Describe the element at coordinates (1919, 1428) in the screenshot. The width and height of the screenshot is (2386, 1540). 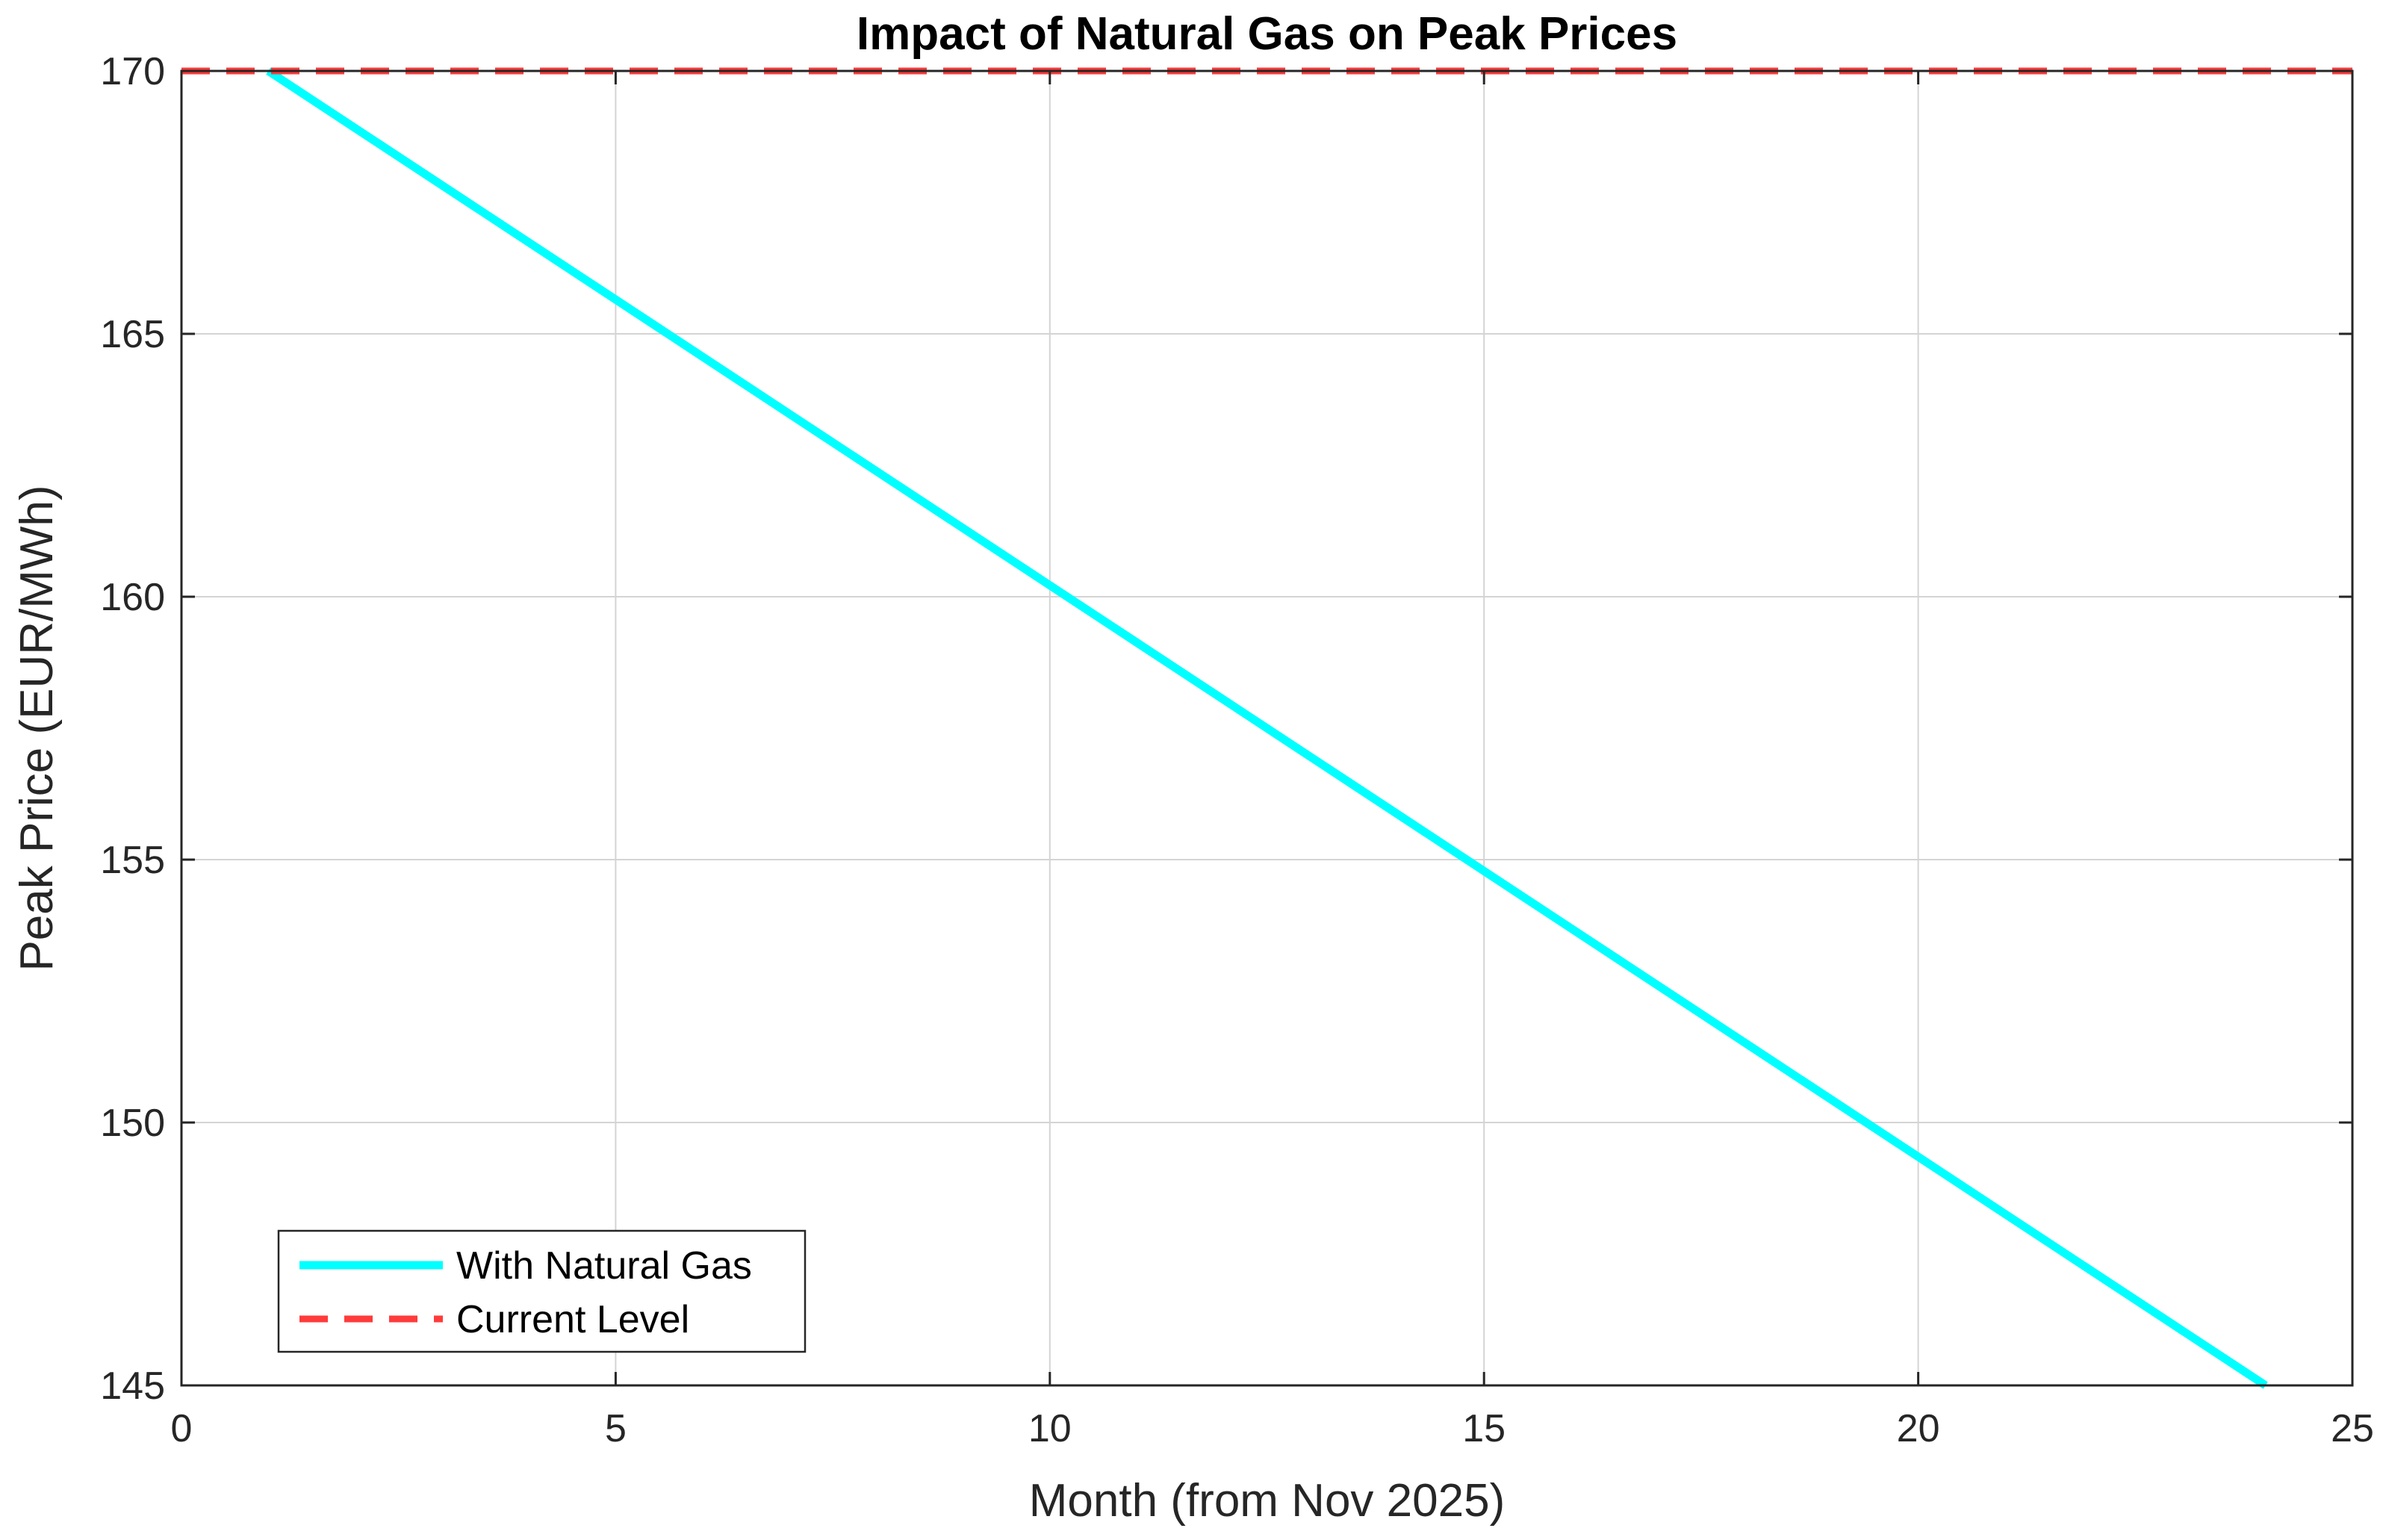
I see `x-tick-label: 20` at that location.